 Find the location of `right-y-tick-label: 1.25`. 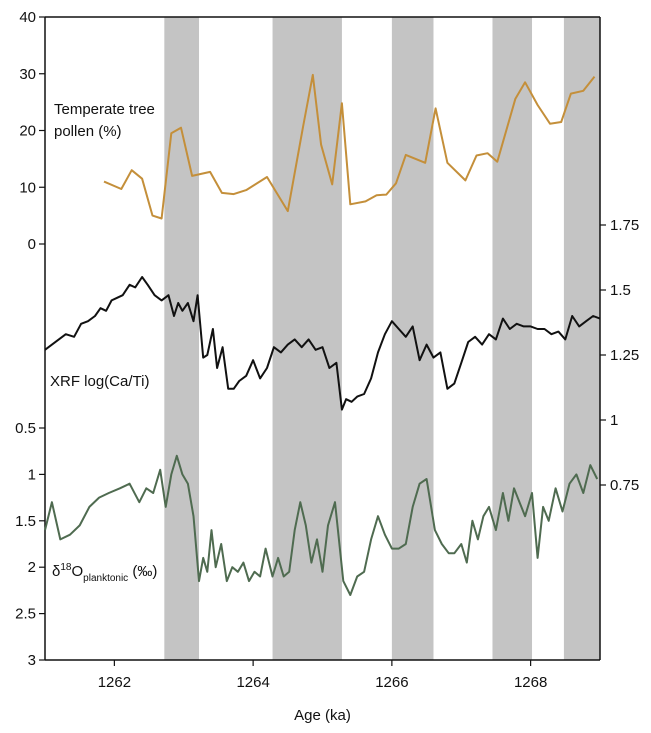

right-y-tick-label: 1.25 is located at coordinates (624, 355).